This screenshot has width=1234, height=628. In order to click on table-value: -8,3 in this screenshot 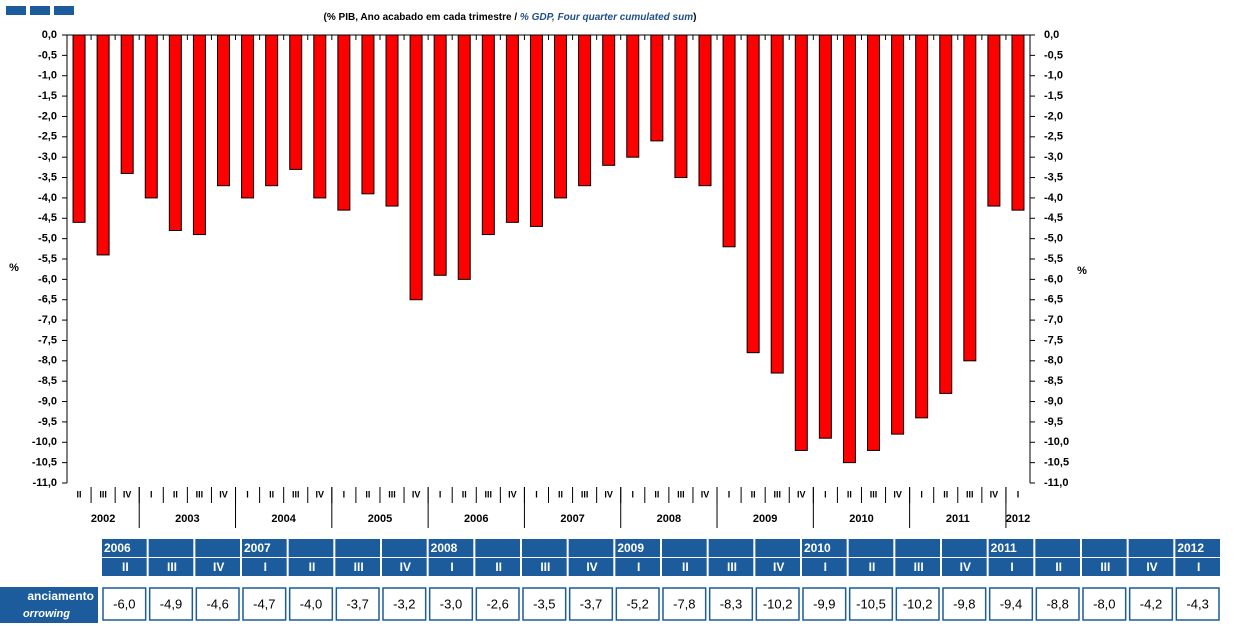, I will do `click(731, 603)`.